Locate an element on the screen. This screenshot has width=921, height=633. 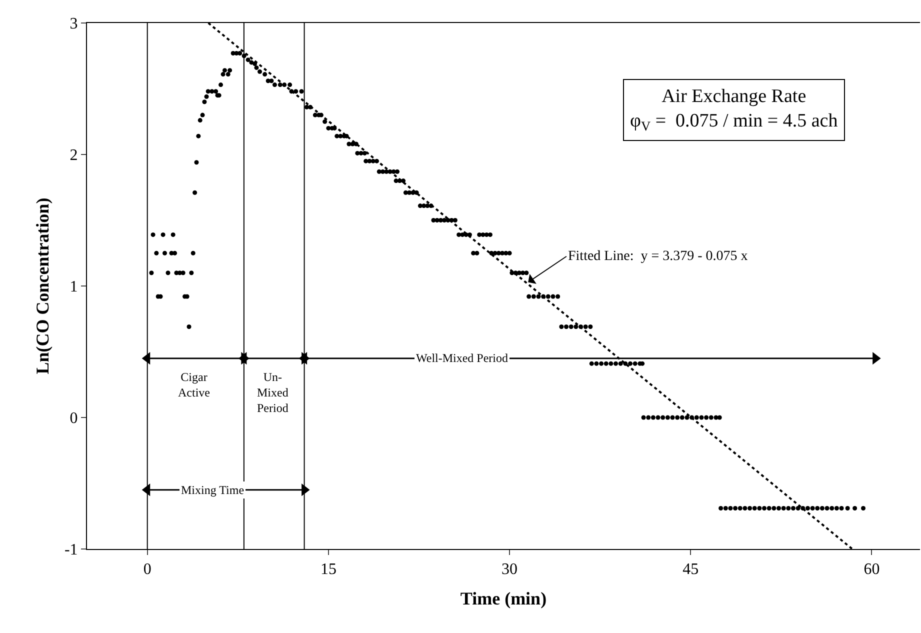
x-tick-label: 0 is located at coordinates (147, 569).